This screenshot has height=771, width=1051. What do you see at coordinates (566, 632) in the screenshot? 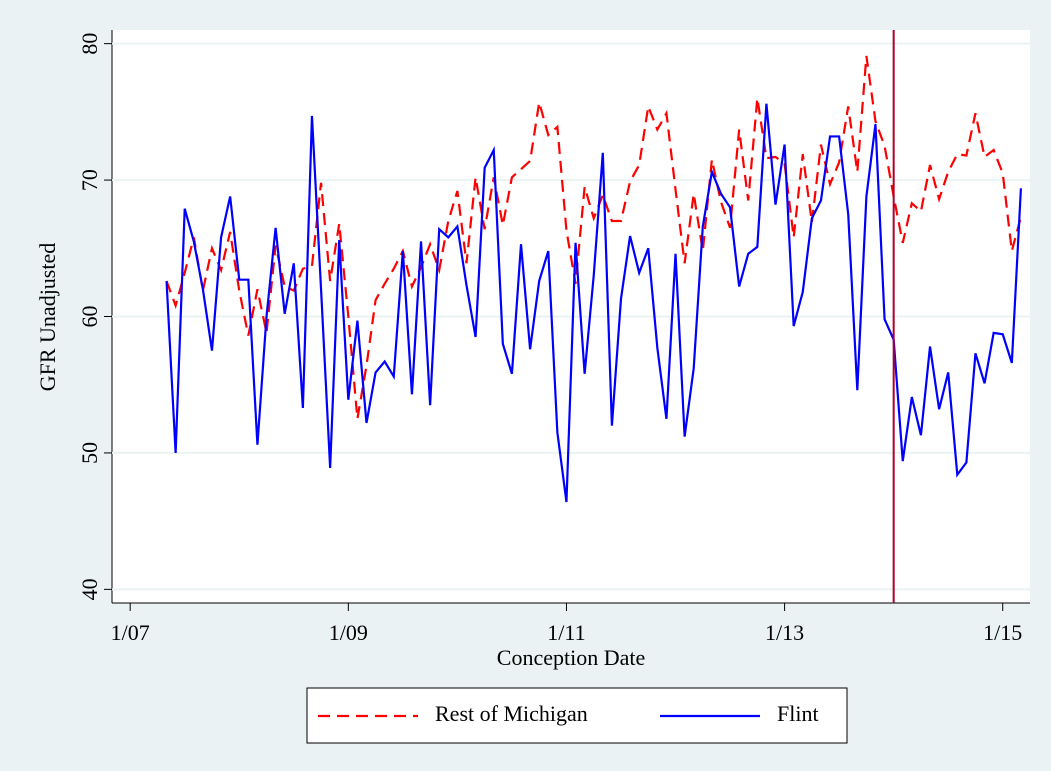
I see `x-tick-label: 1/11` at bounding box center [566, 632].